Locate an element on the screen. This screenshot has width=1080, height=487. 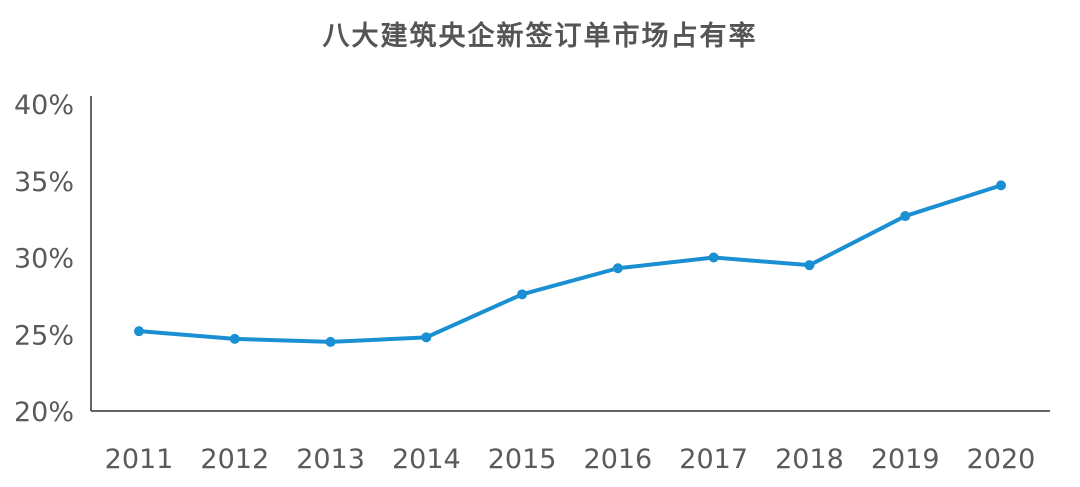
y-tick-label: 25% is located at coordinates (44, 335).